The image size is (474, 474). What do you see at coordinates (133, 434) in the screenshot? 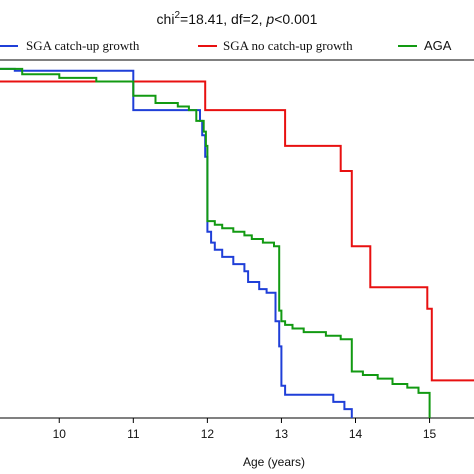
I see `x-tick-label-11: 11` at bounding box center [133, 434].